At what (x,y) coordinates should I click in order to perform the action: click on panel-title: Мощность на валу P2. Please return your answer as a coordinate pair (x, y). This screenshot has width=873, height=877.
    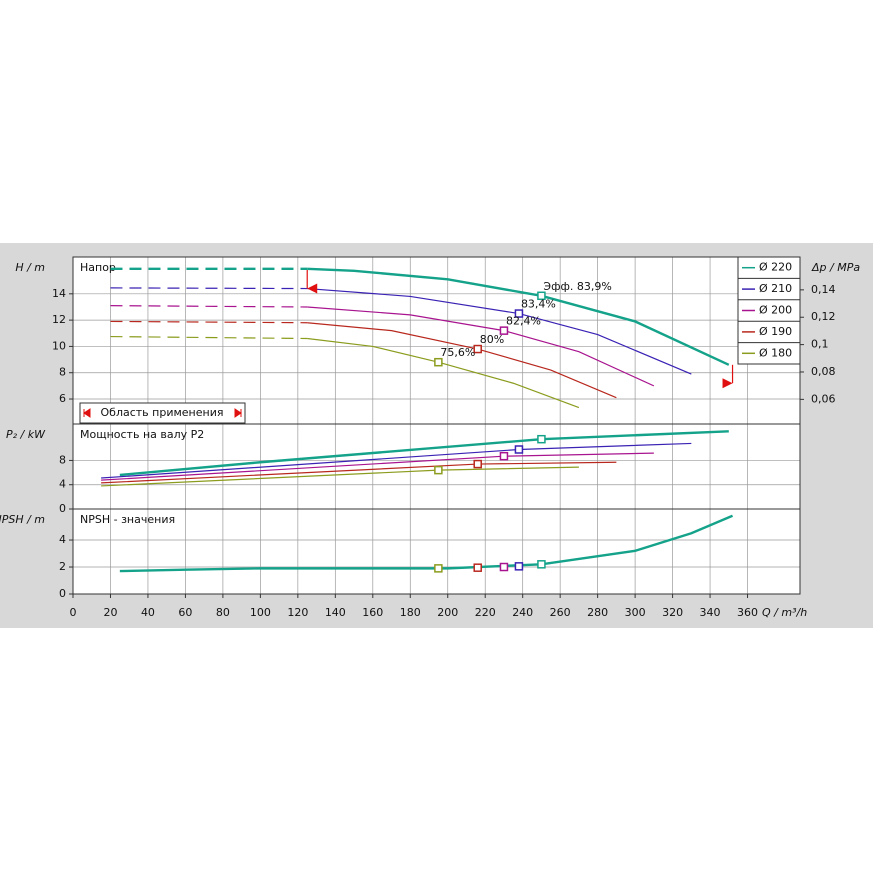
    Looking at the image, I should click on (142, 434).